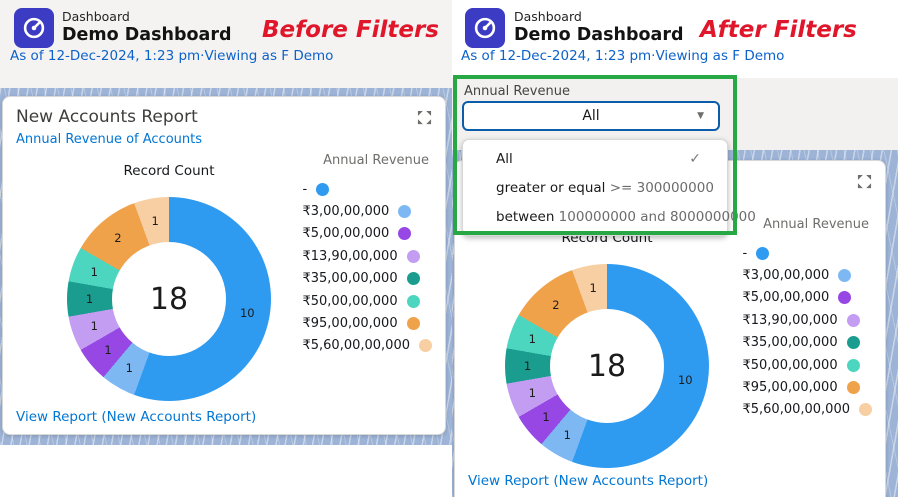 The image size is (898, 497). I want to click on check-icon: ✓, so click(695, 158).